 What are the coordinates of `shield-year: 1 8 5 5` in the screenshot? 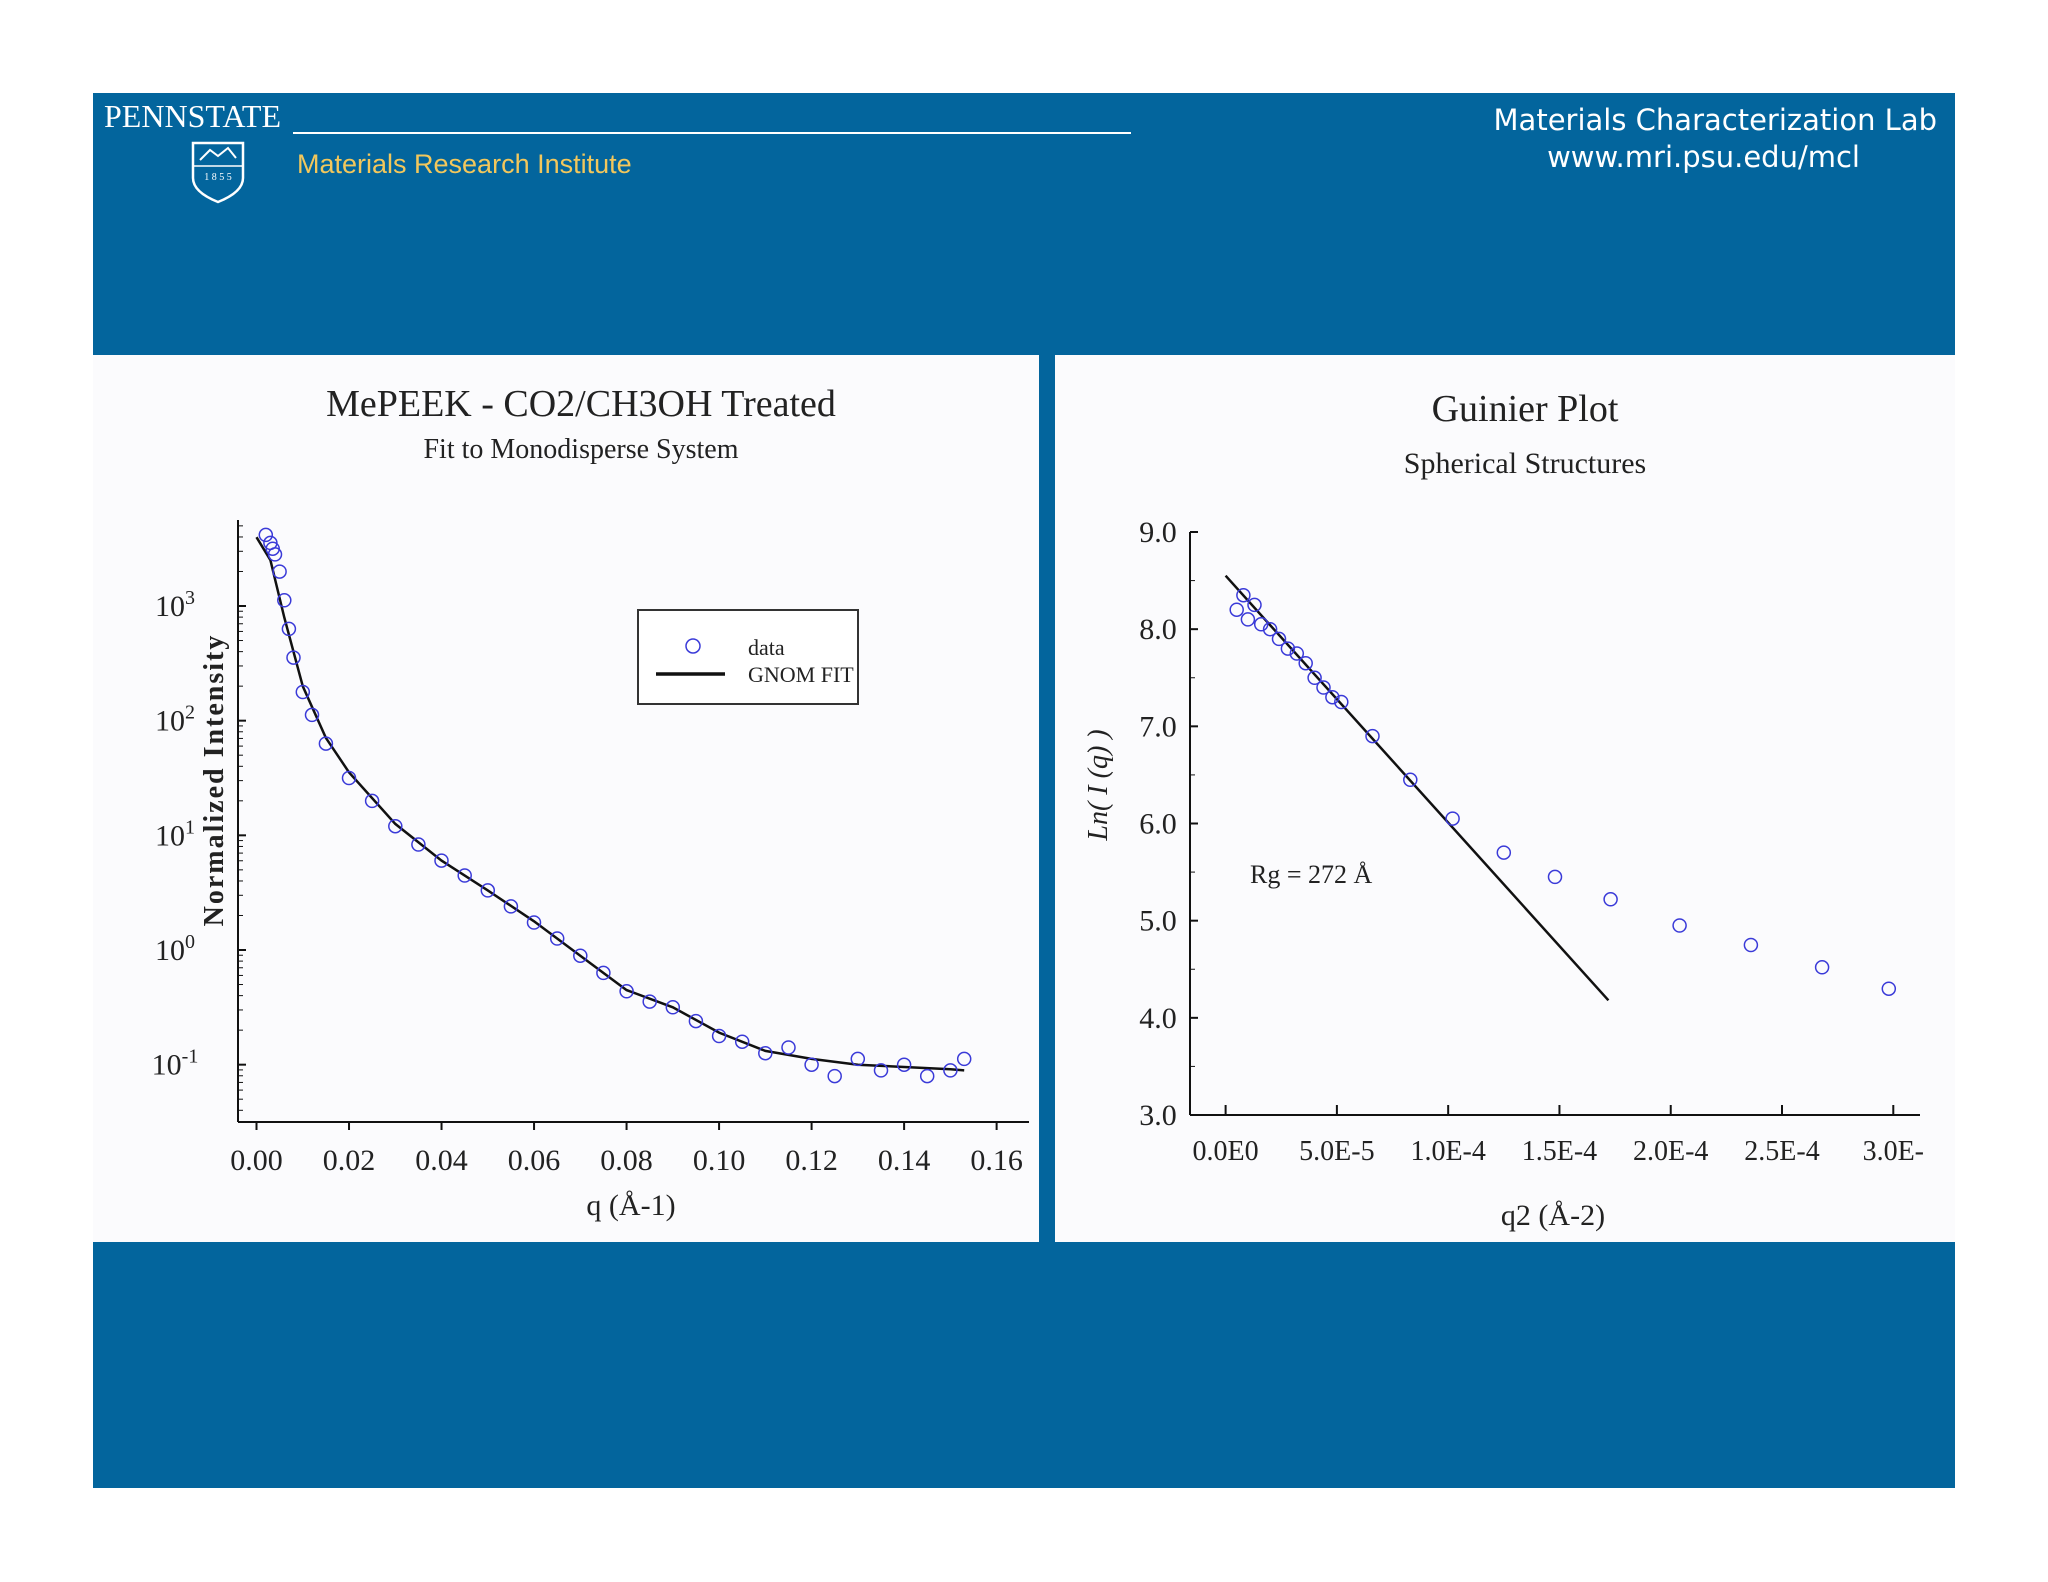 It's located at (218, 177).